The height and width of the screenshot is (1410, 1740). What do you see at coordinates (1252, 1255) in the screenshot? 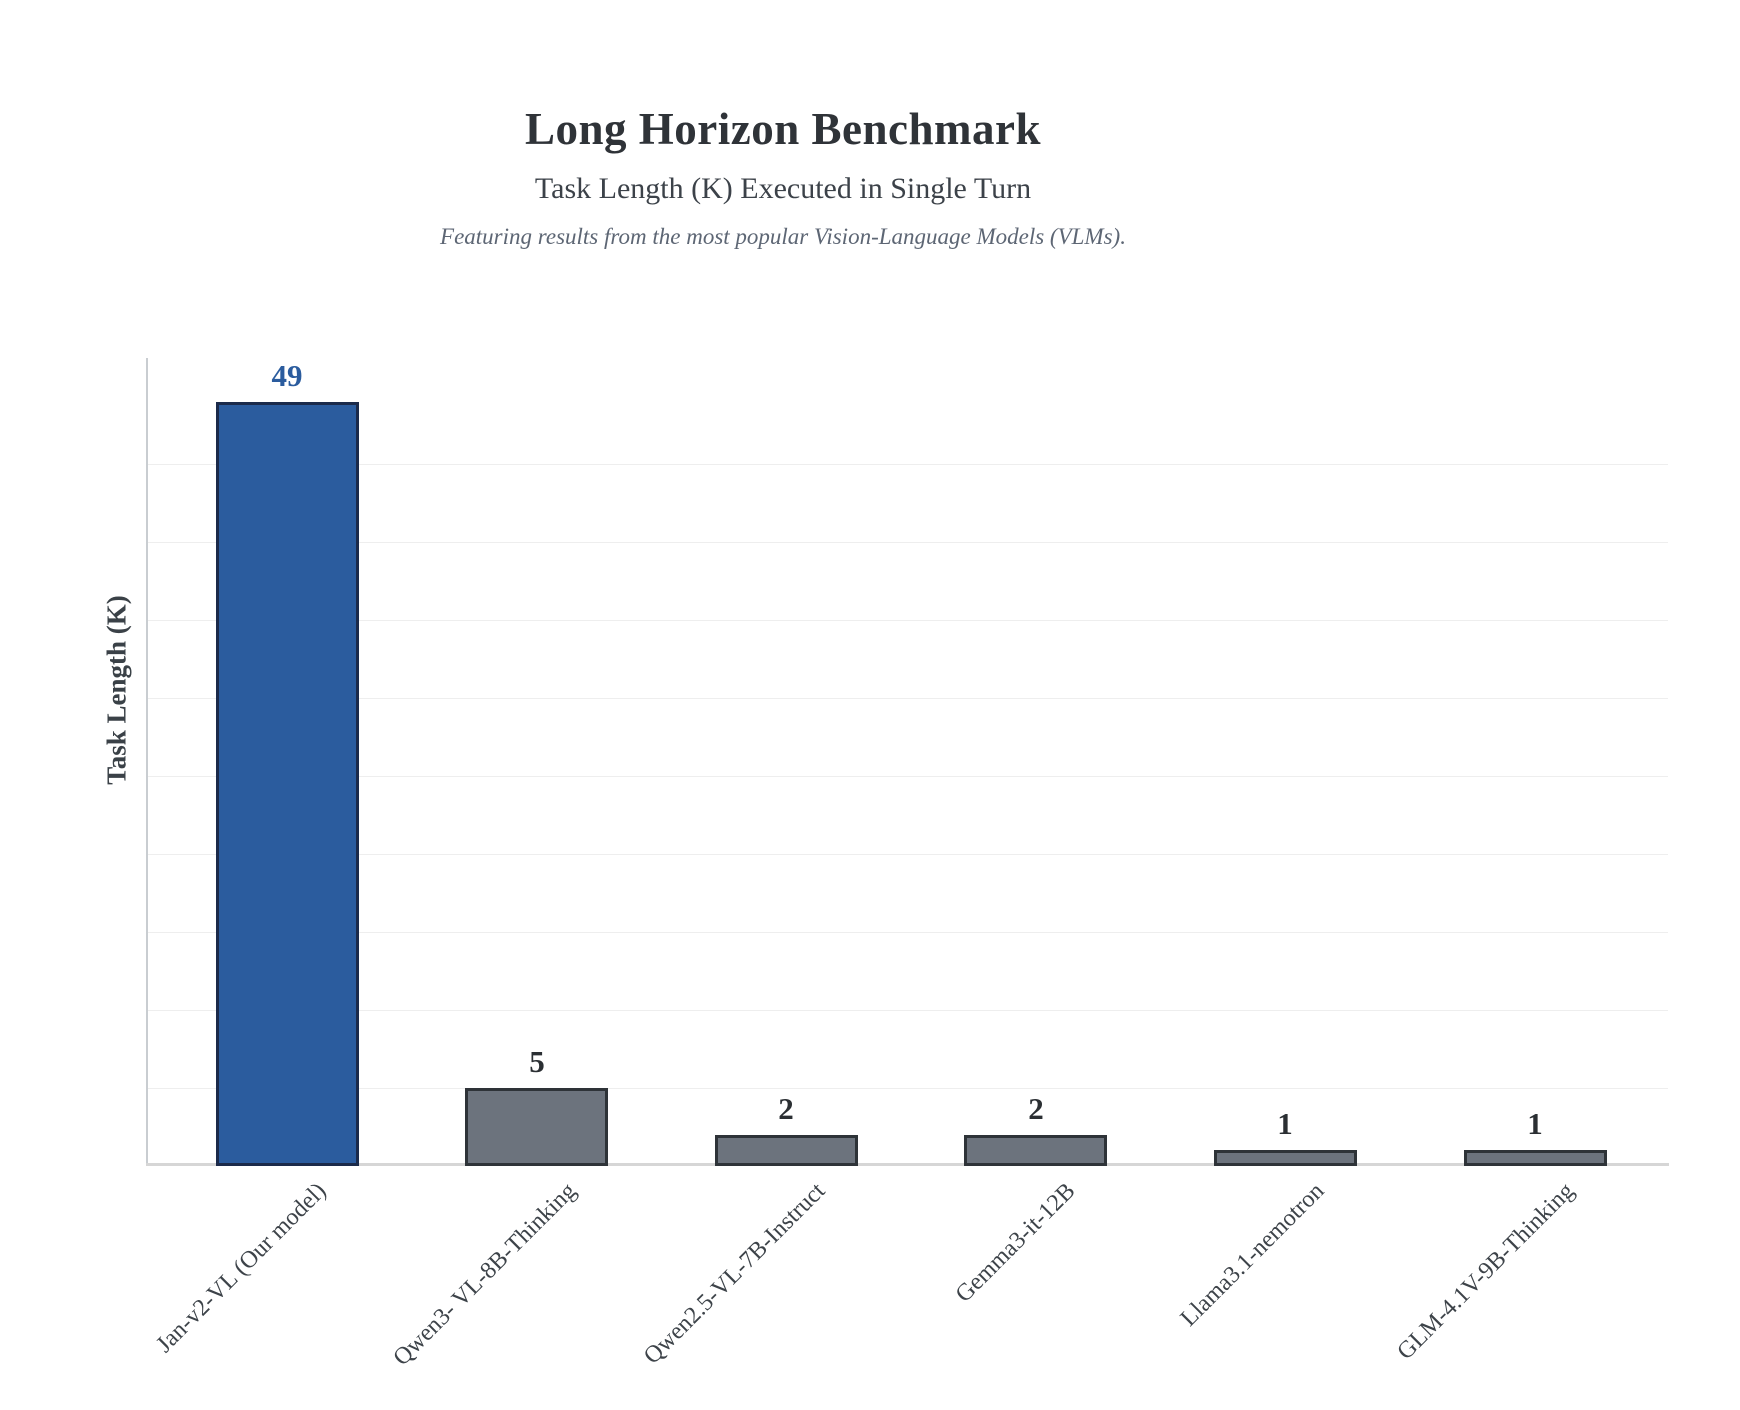
I see `x-tick-label-llama3-1-nemotron: Llama3.1-nemotron` at bounding box center [1252, 1255].